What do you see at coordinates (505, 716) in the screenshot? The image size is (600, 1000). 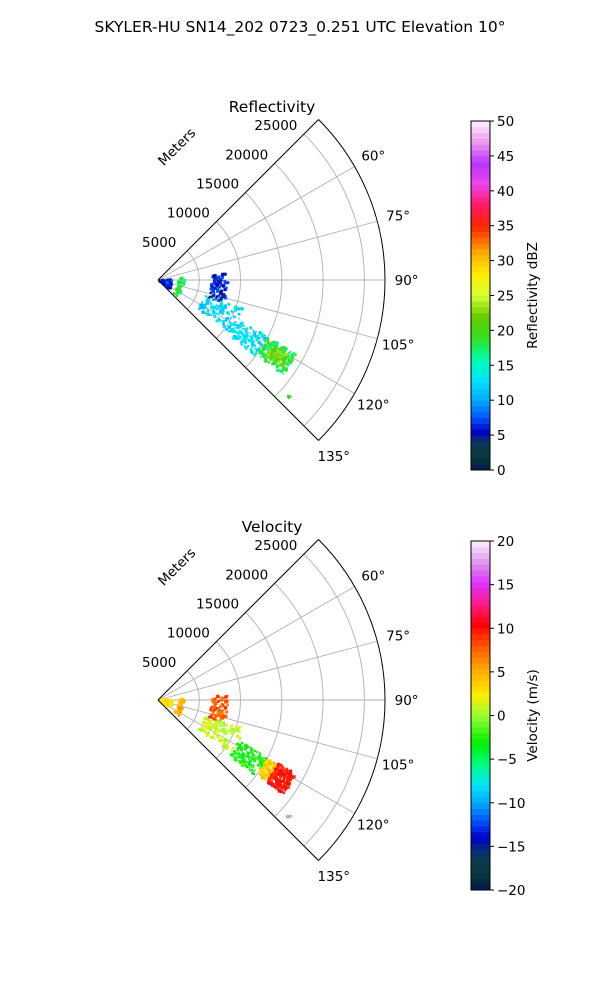 I see `velocity-colorbar: −20 −15 −10 −5 0 5 10 15 20 Velocity (m/s)` at bounding box center [505, 716].